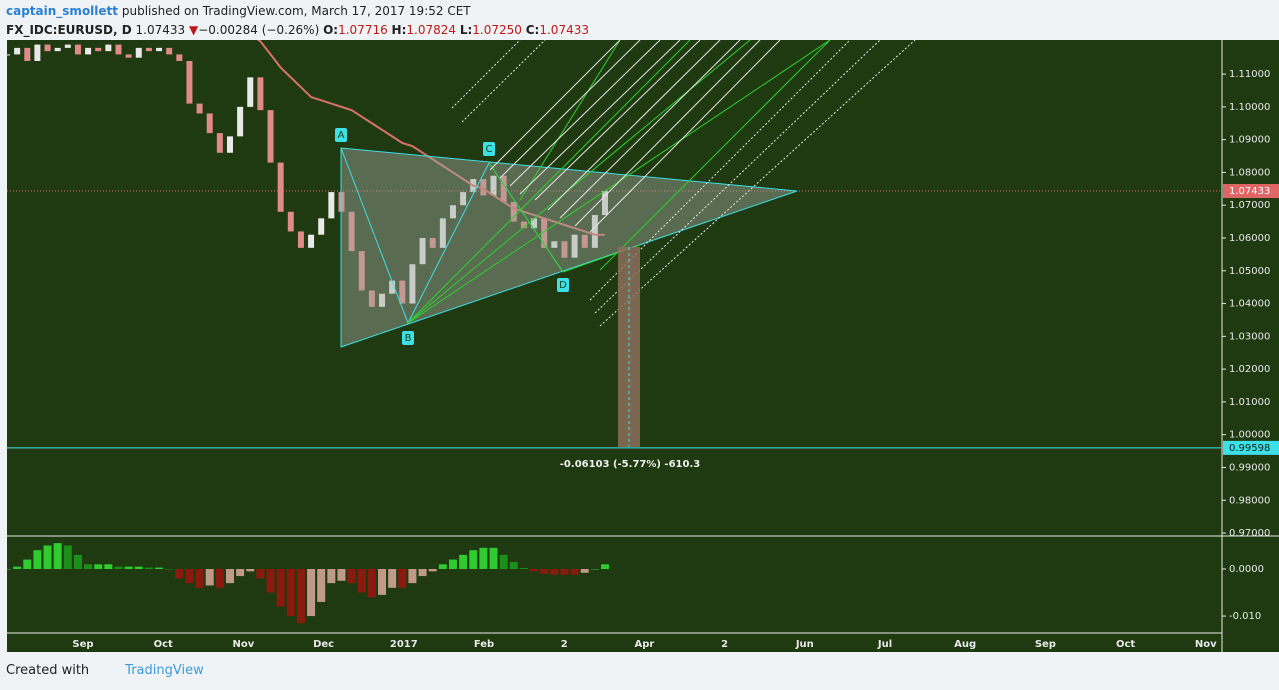  Describe the element at coordinates (532, 30) in the screenshot. I see `ohlc-label: C:` at that location.